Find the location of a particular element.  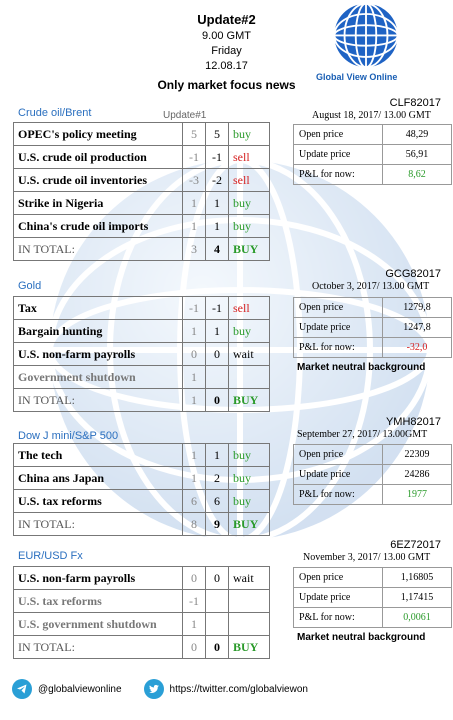

telegram-link: @globalviewonline is located at coordinates (80, 689).